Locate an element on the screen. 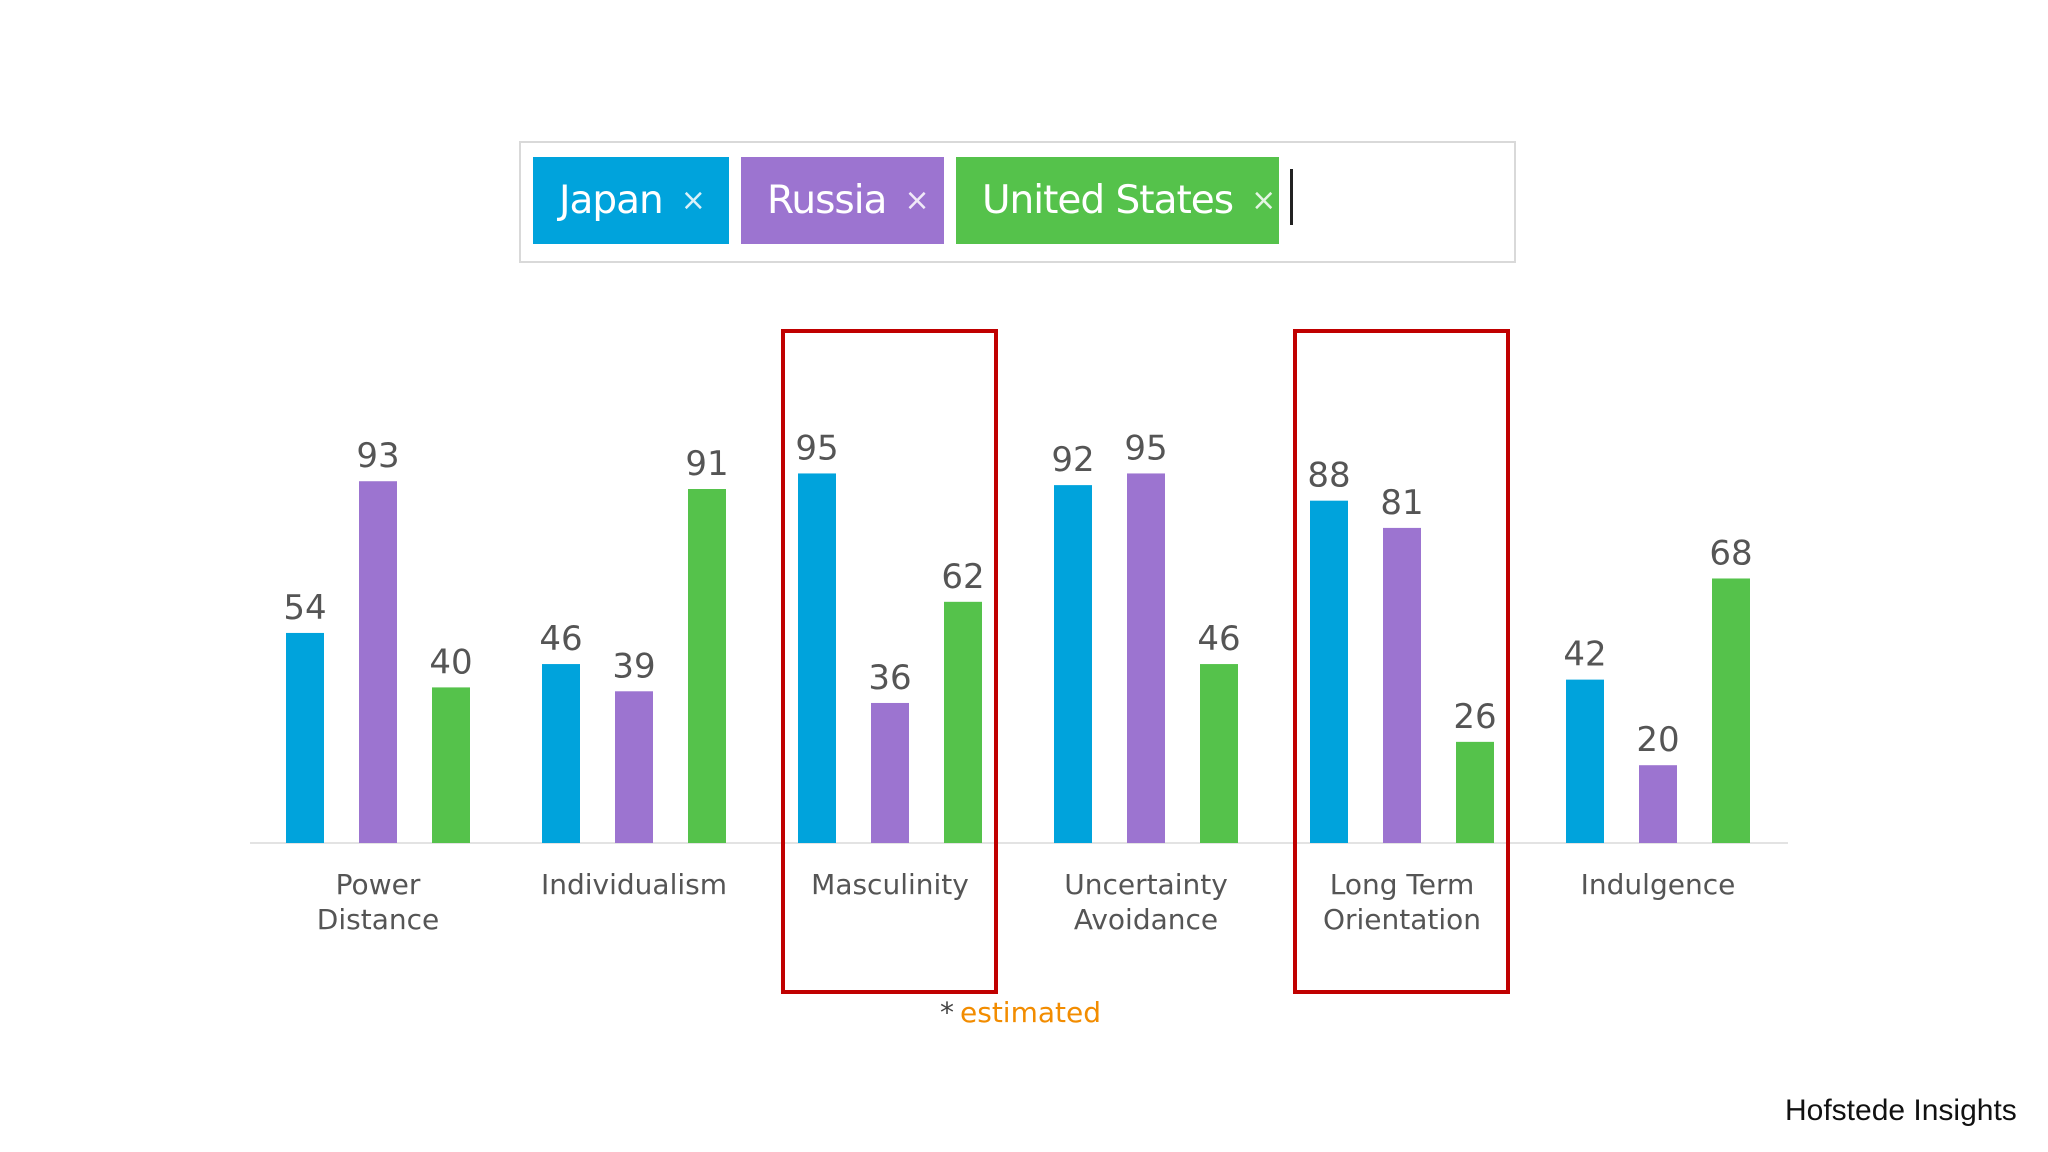  category-label-indulgence-line-1: Indulgence is located at coordinates (1658, 884).